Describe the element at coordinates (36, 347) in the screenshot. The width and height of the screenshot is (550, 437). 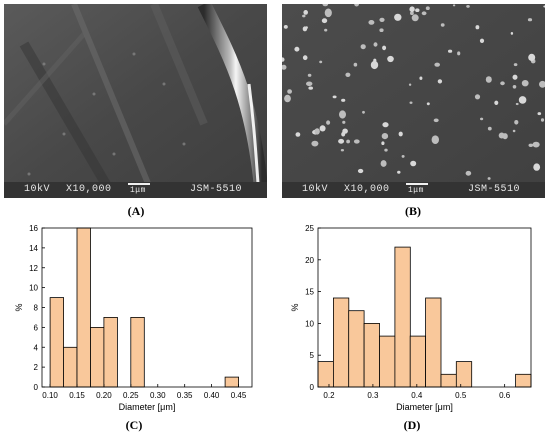
I see `y-tick-label: 4` at that location.